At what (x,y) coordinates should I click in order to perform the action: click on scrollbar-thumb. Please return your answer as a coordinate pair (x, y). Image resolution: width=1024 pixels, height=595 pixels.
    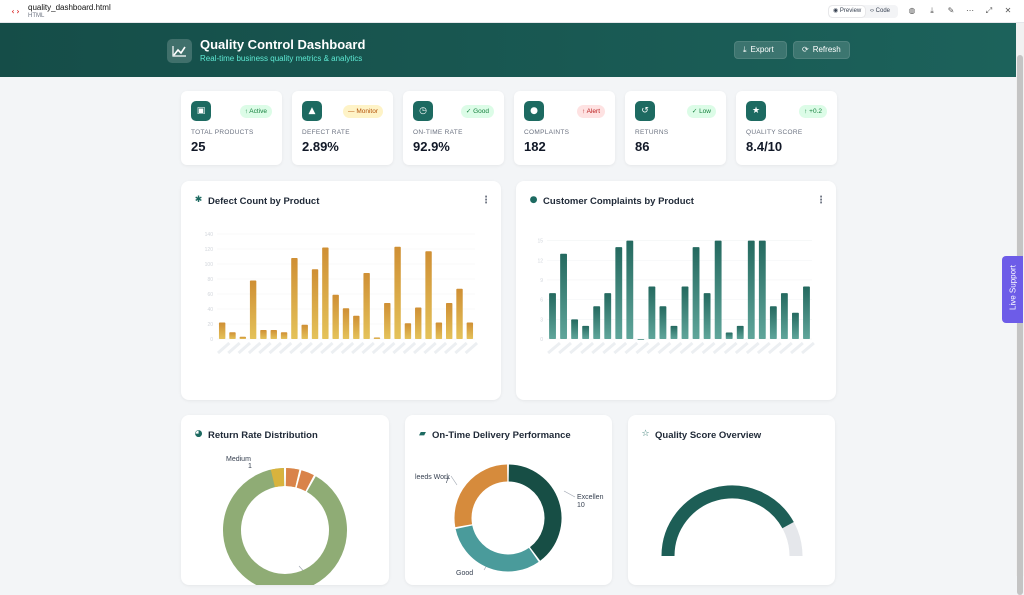
    Looking at the image, I should click on (1020, 325).